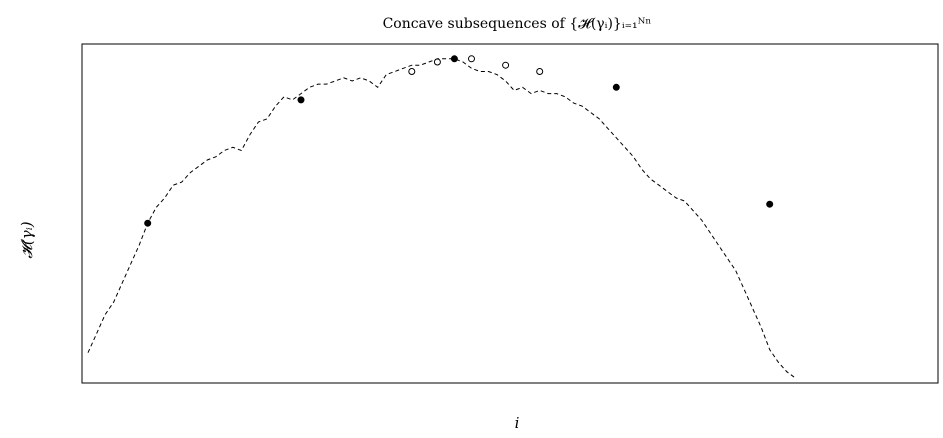  I want to click on chart-title: Concave subsequences of {𝓗(γᵢ)}ᵢ₌₁ᴺⁿ, so click(517, 24).